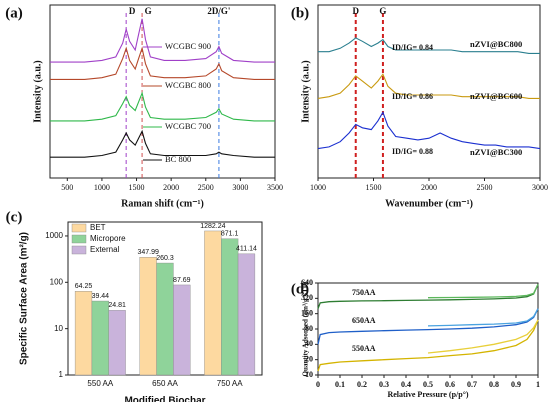  I want to click on value-label: 39.44, so click(101, 296).